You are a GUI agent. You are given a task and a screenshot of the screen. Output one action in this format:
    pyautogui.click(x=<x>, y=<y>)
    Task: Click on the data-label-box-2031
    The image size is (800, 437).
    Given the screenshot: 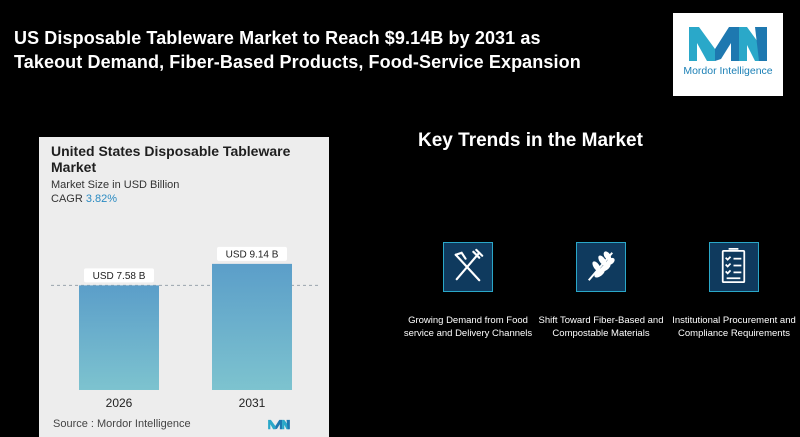 What is the action you would take?
    pyautogui.click(x=252, y=253)
    